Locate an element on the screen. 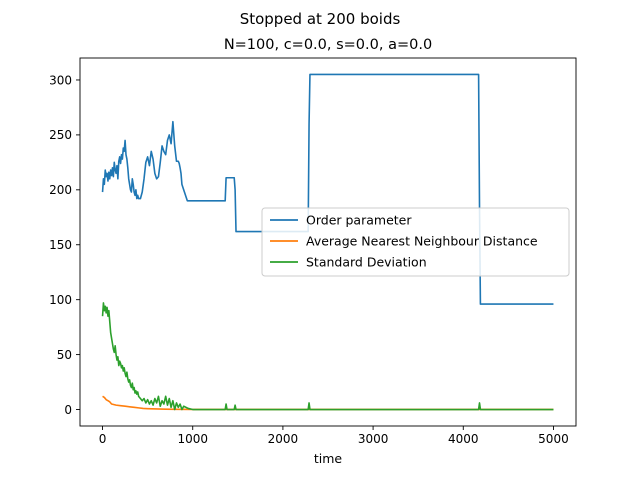 The width and height of the screenshot is (640, 480). x-tick-label: 1000 is located at coordinates (192, 439).